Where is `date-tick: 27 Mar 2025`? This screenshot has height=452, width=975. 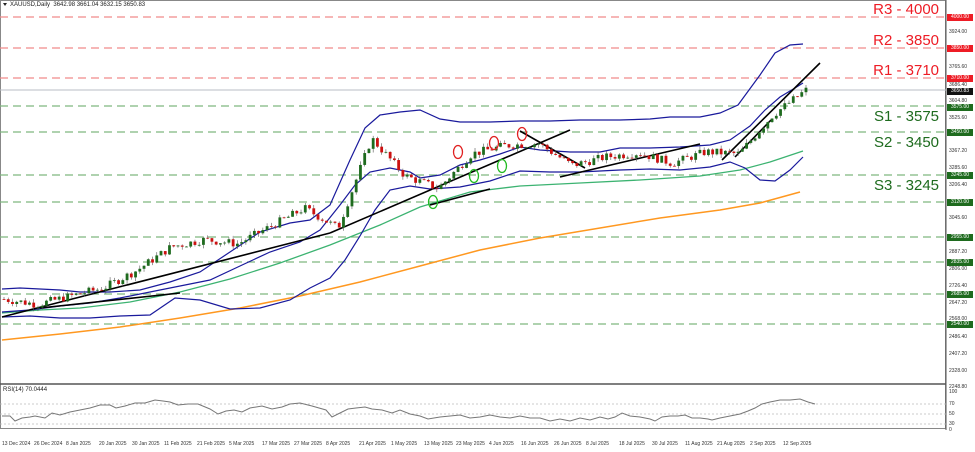
date-tick: 27 Mar 2025 is located at coordinates (308, 444).